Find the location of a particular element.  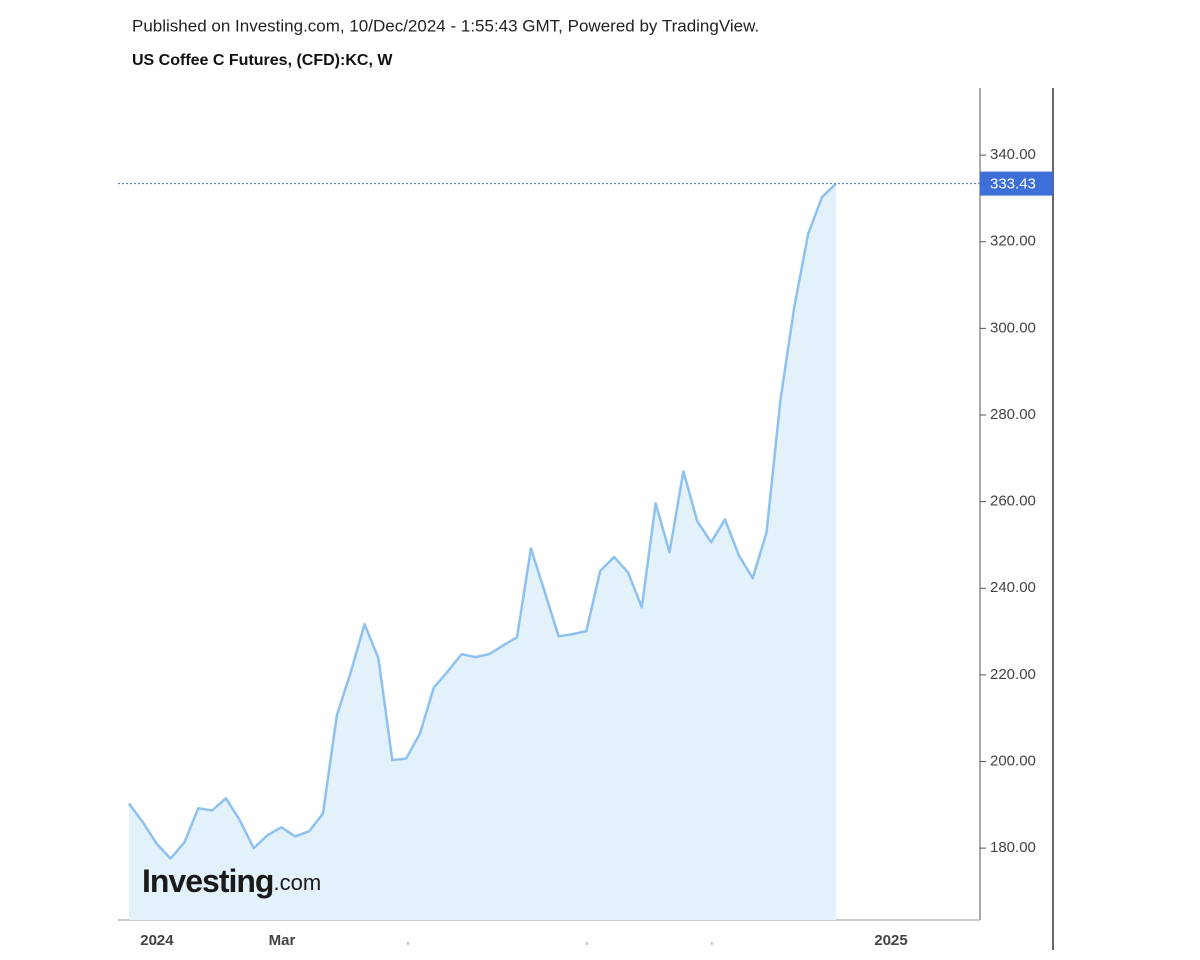

y-tick-label: 200.00 is located at coordinates (1013, 760).